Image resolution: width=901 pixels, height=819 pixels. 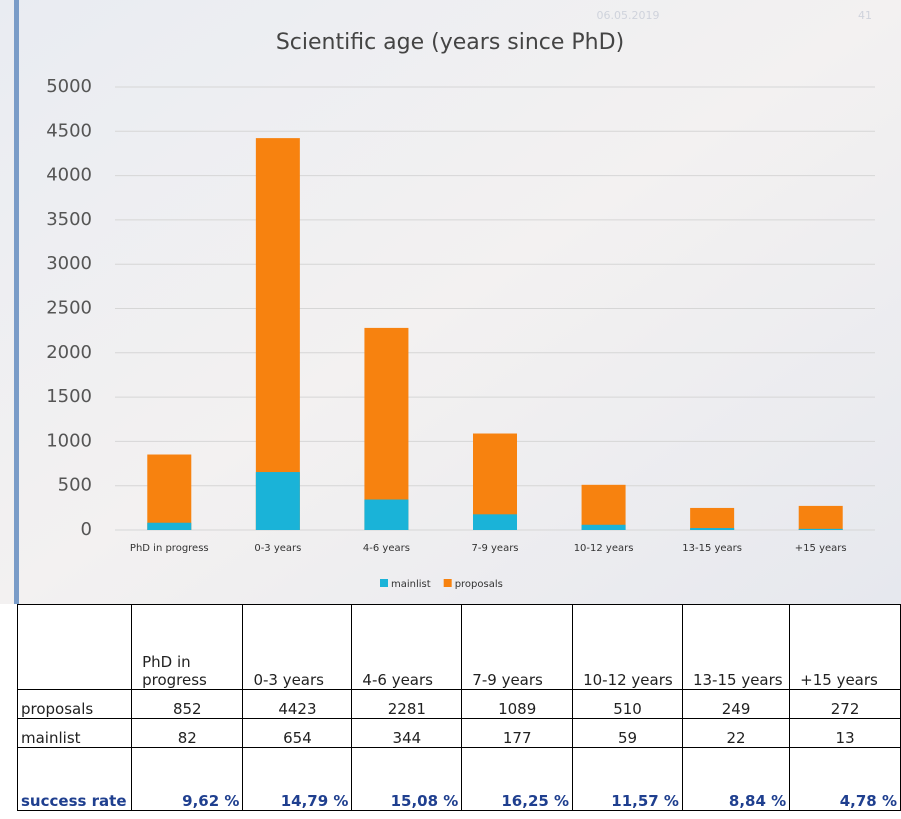 I want to click on x-tick-label: 7-9 years, so click(x=494, y=548).